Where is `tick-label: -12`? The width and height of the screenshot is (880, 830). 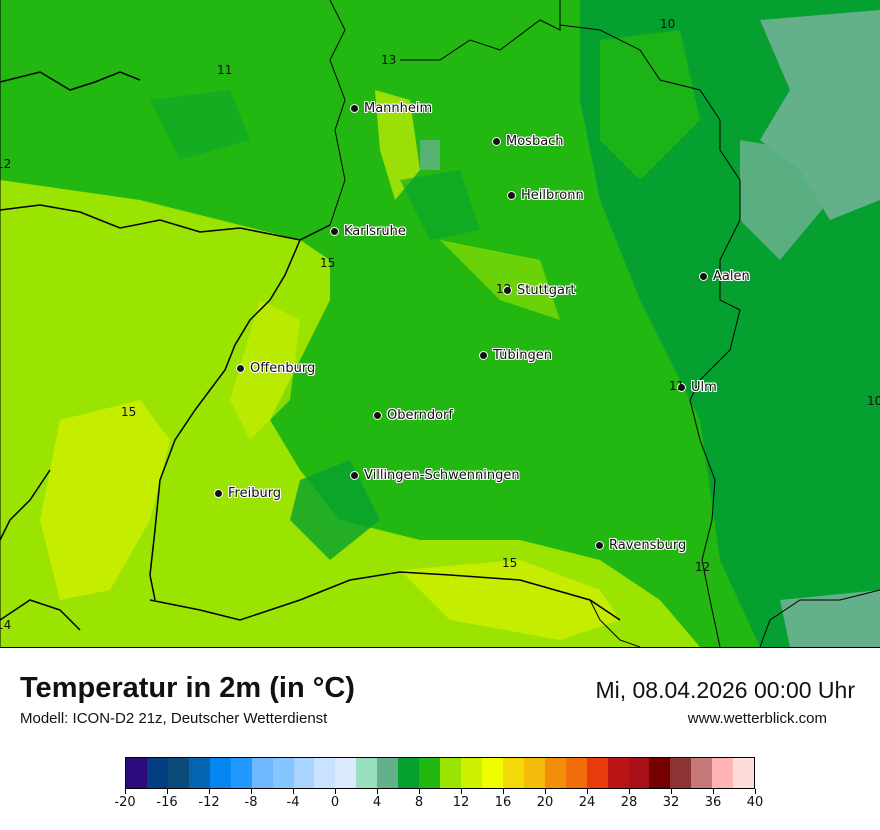 tick-label: -12 is located at coordinates (209, 802).